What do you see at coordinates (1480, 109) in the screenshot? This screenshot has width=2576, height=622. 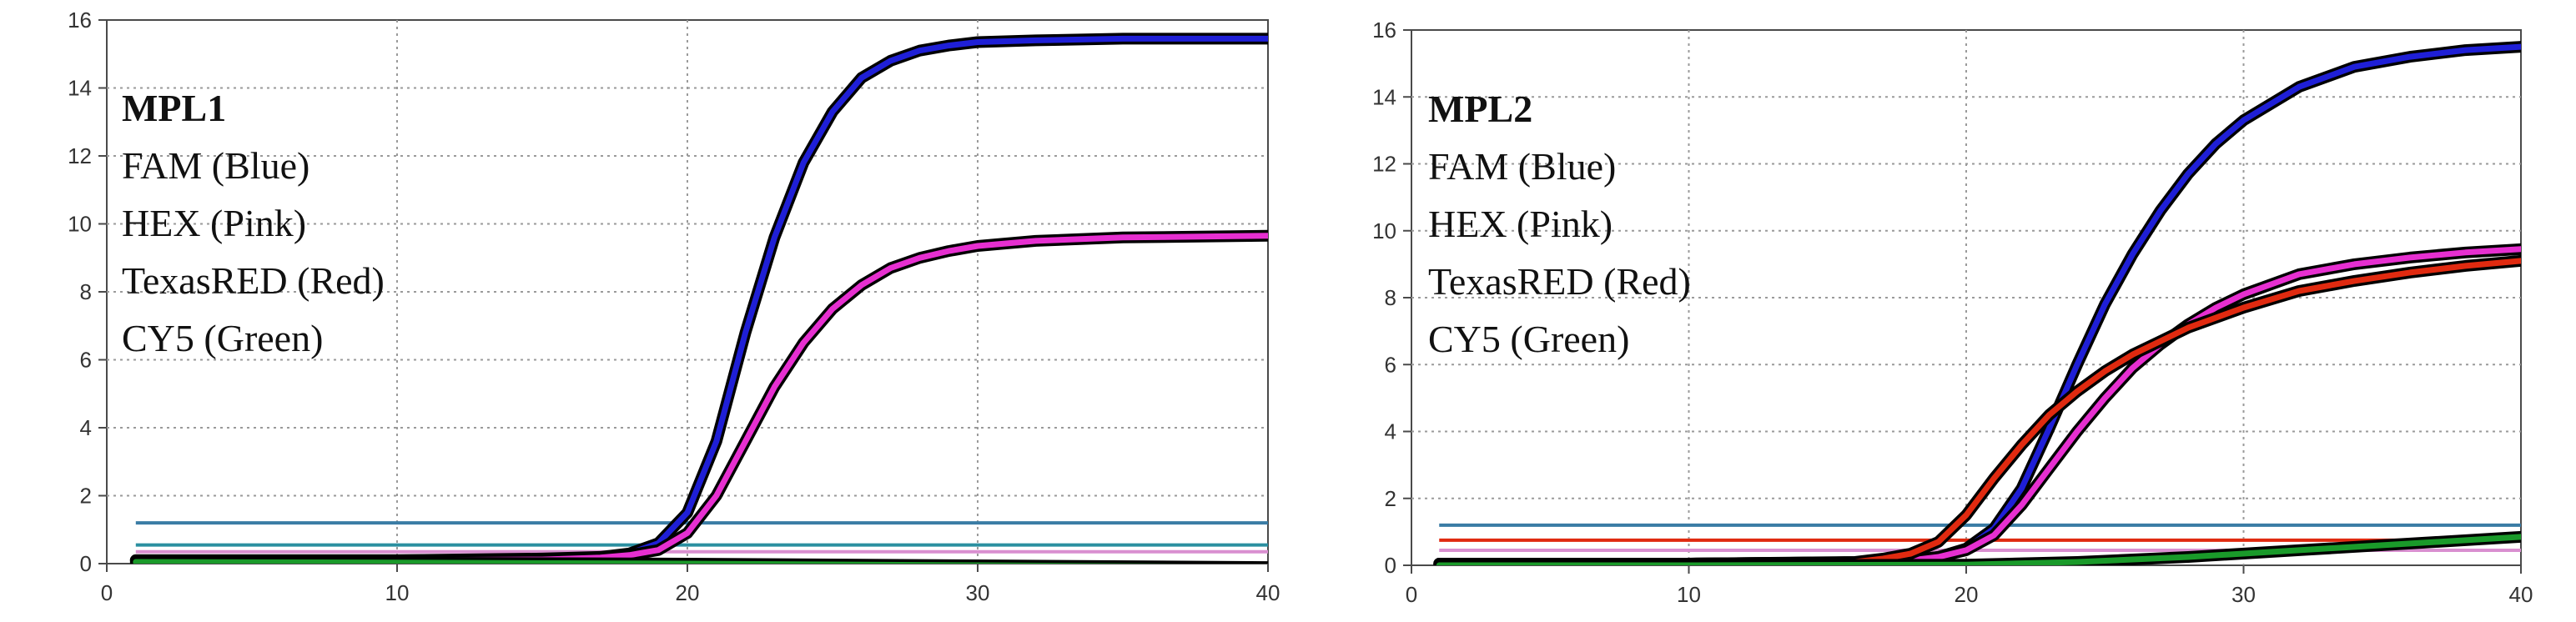 I see `legend-title: MPL2` at bounding box center [1480, 109].